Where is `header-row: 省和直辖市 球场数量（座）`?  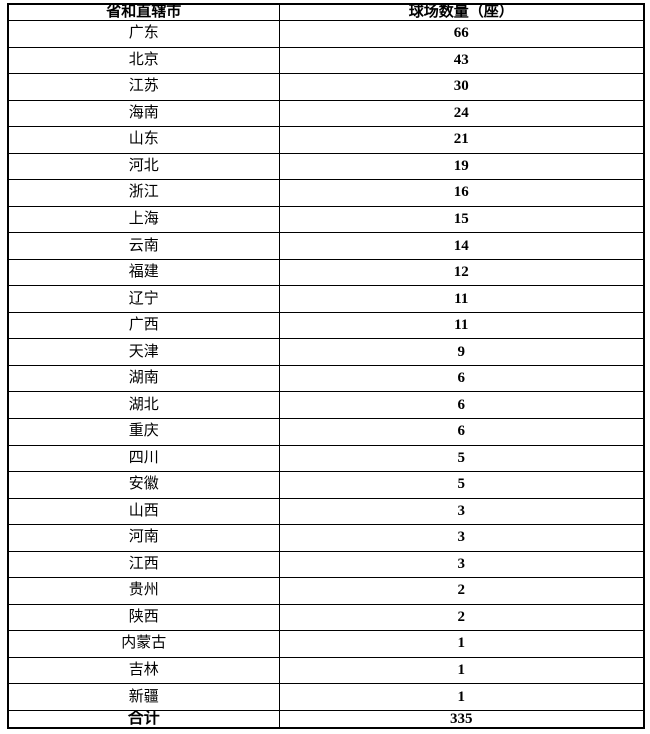
header-row: 省和直辖市 球场数量（座） is located at coordinates (326, 12).